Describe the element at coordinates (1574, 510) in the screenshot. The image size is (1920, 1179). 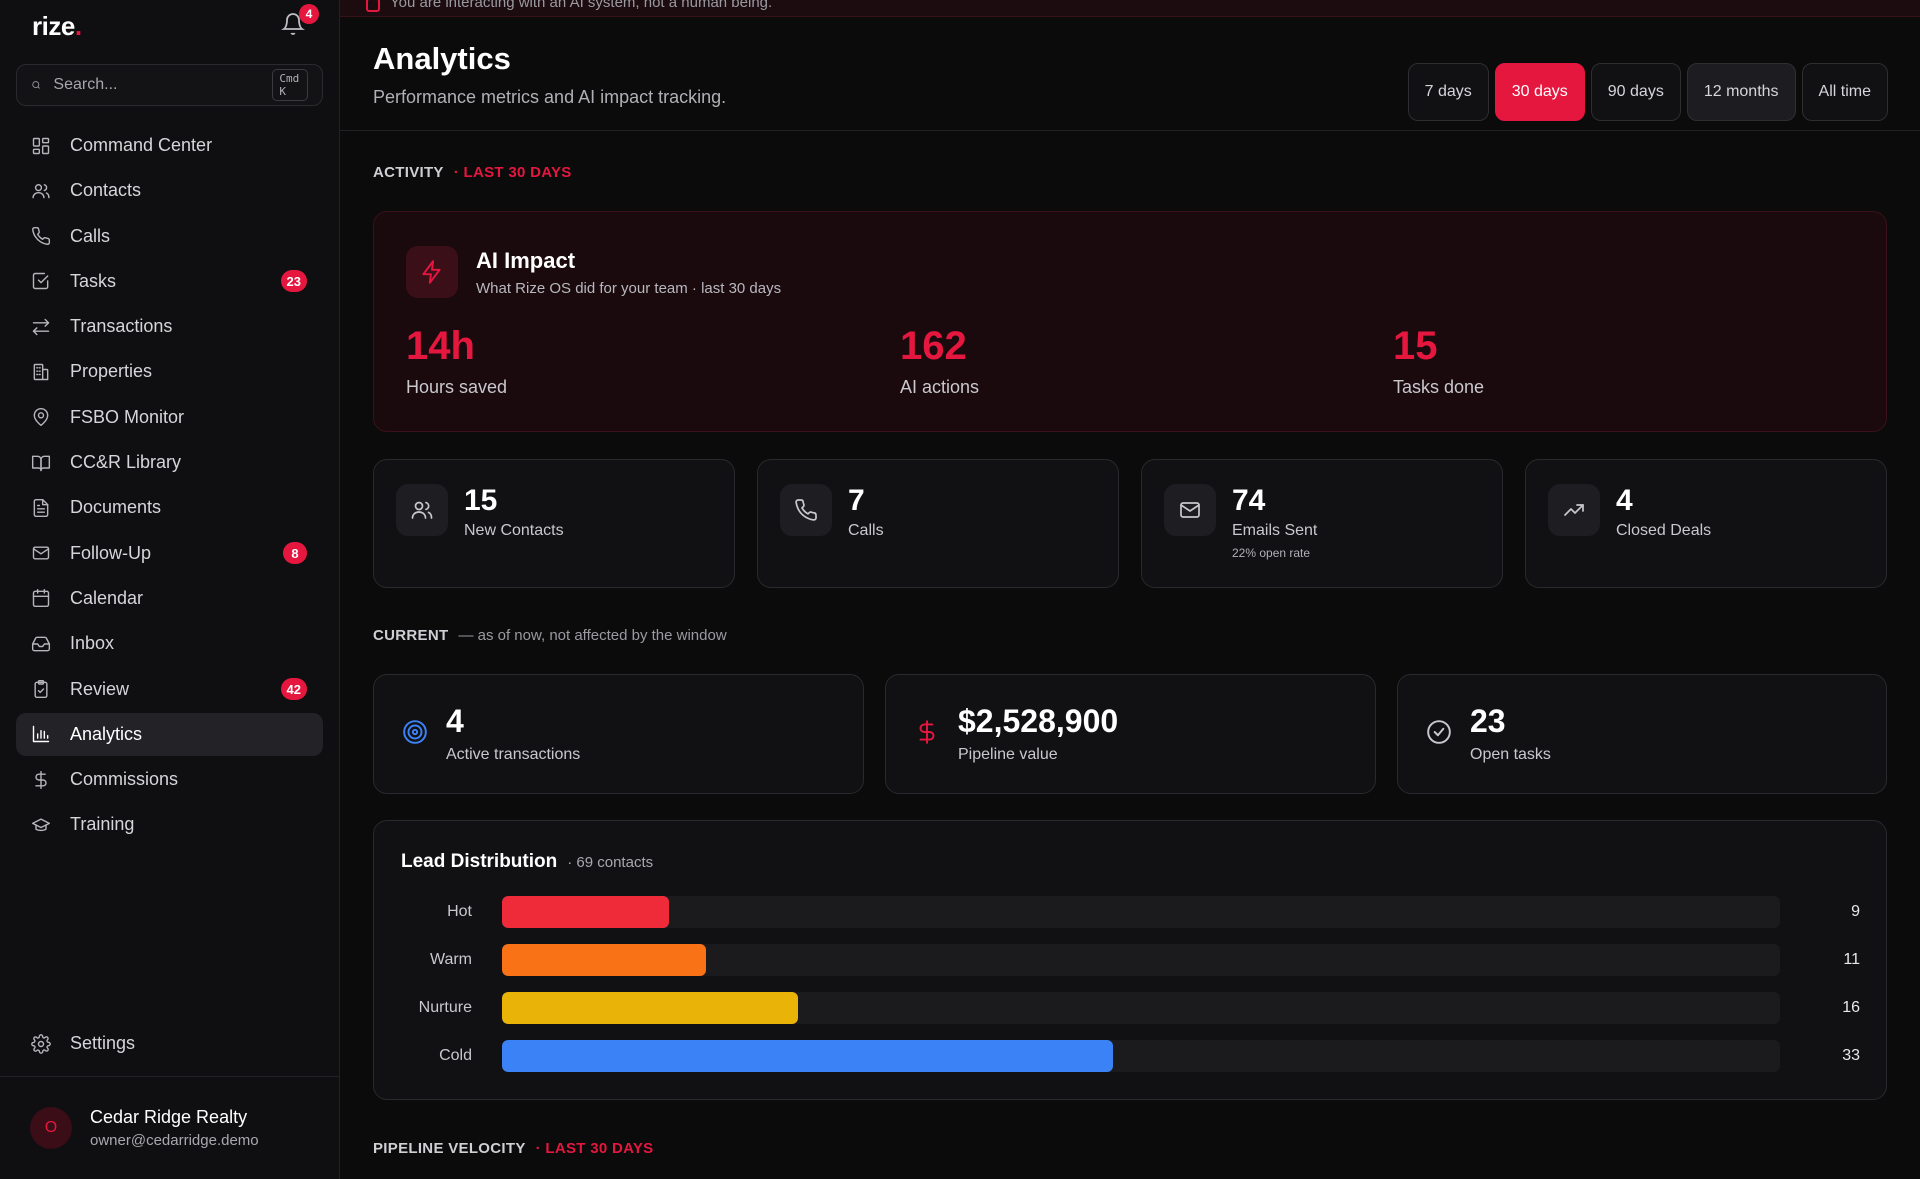
I see `trending-up-icon` at that location.